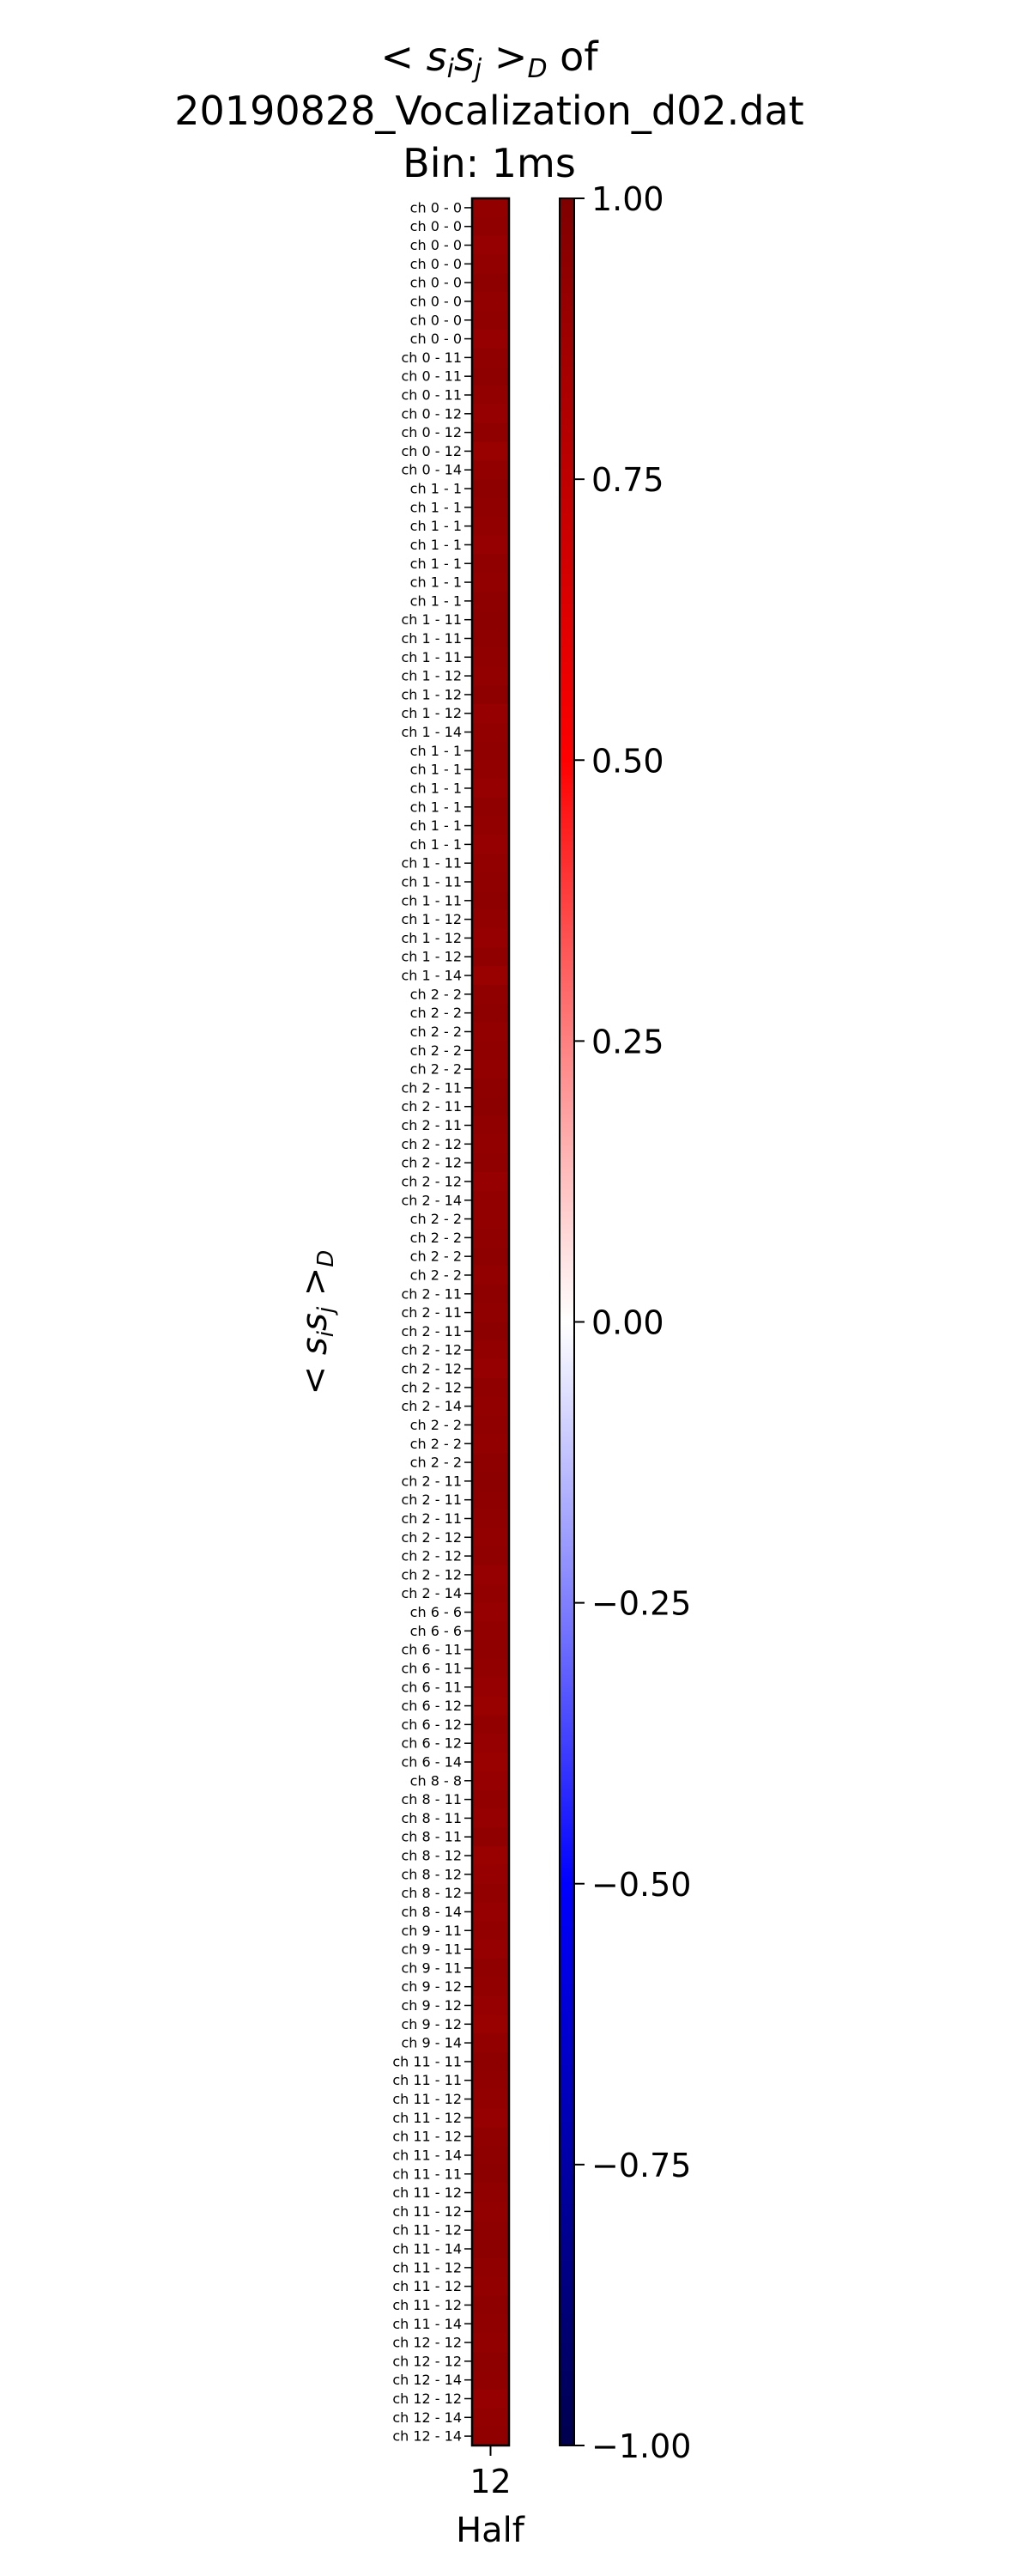 The width and height of the screenshot is (1030, 2576). I want to click on y-tick-label: ch 8 - 14, so click(431, 1912).